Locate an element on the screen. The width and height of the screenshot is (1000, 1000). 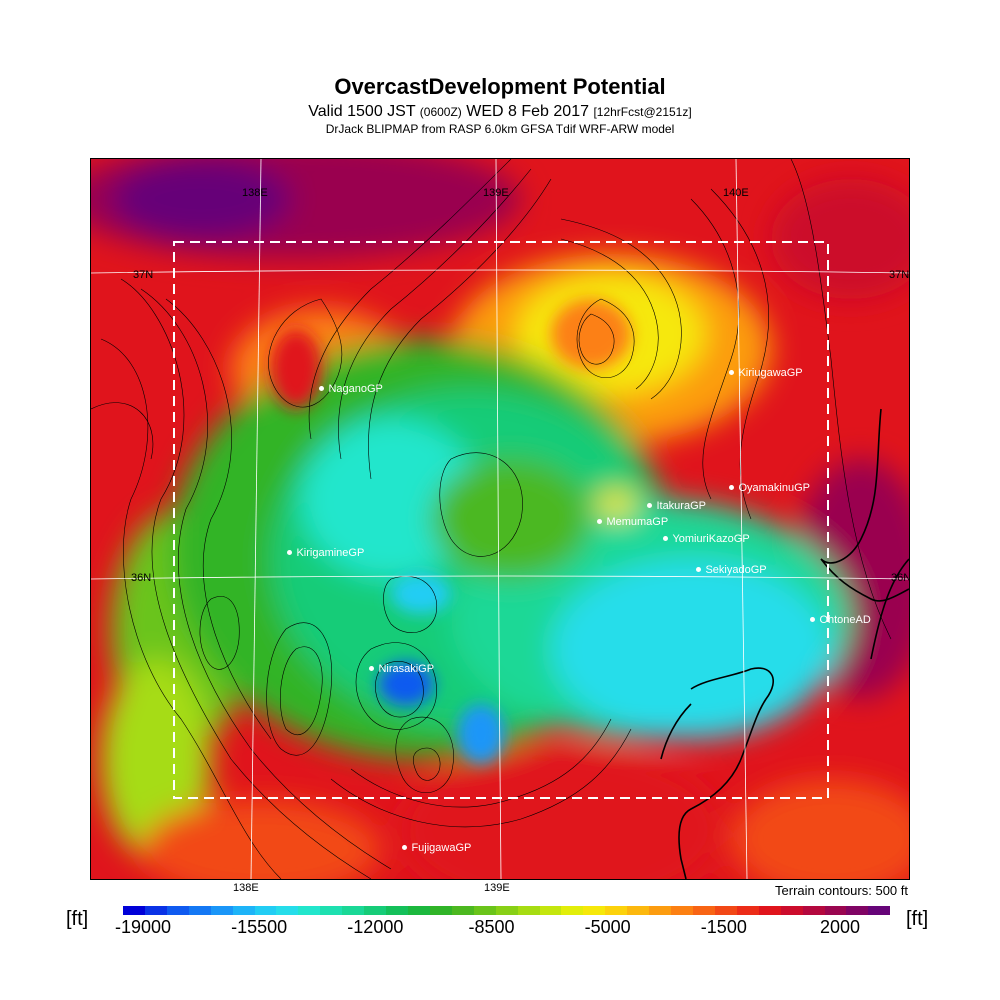
colorbar is located at coordinates (507, 910).